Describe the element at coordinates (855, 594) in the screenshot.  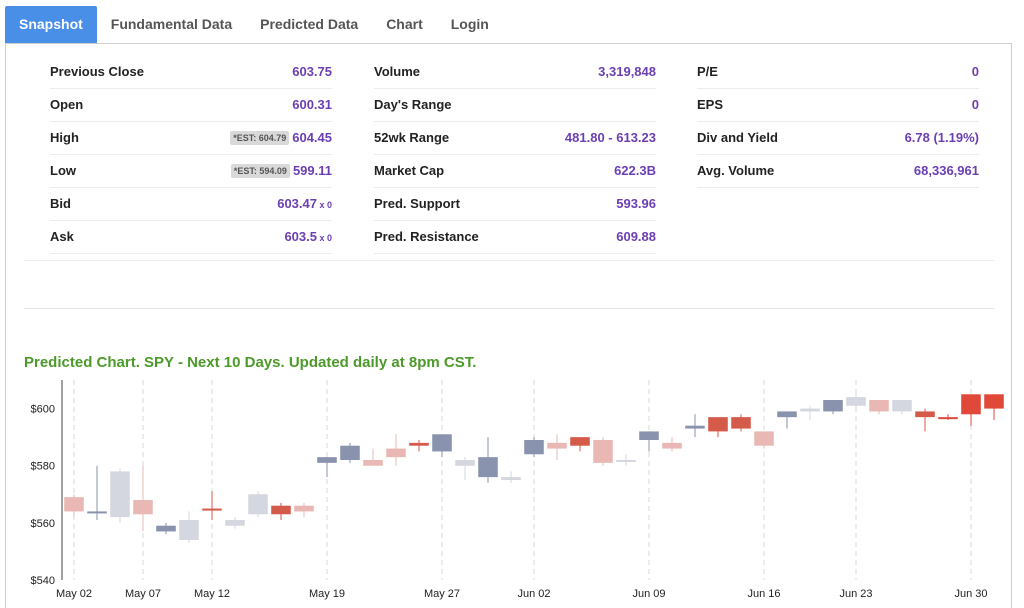
I see `x-tick-label: Jun 23` at that location.